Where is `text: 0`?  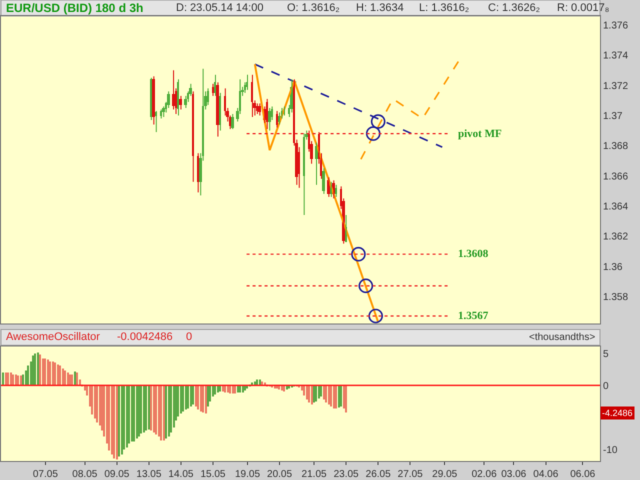
text: 0 is located at coordinates (189, 337).